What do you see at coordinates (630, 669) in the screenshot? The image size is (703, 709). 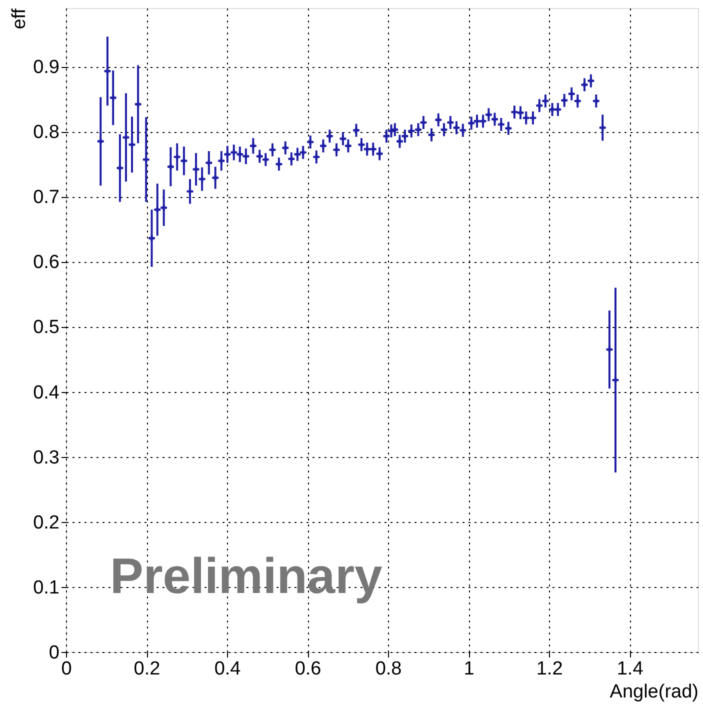 I see `x-tick-label: 1.4` at bounding box center [630, 669].